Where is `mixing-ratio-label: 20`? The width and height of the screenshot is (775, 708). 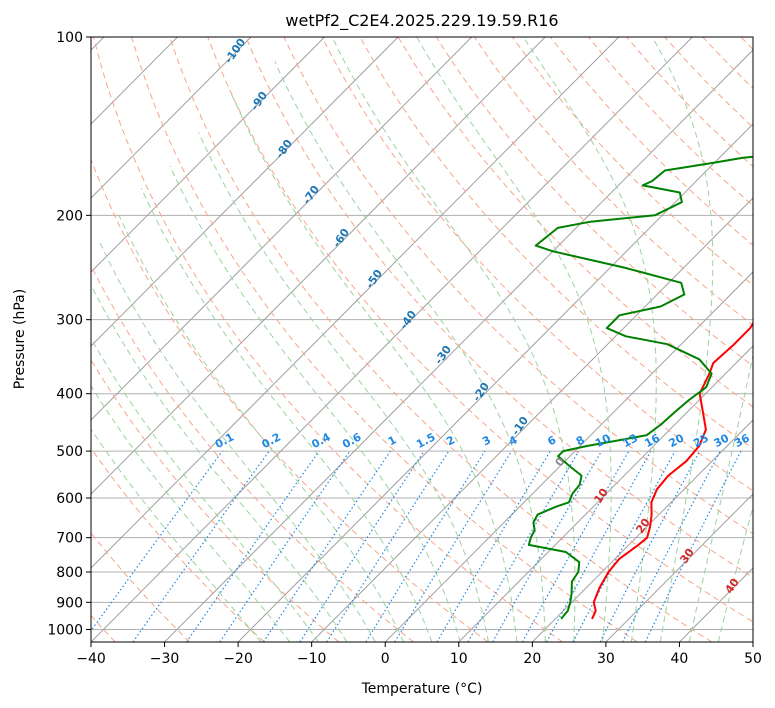
mixing-ratio-label: 20 is located at coordinates (677, 440).